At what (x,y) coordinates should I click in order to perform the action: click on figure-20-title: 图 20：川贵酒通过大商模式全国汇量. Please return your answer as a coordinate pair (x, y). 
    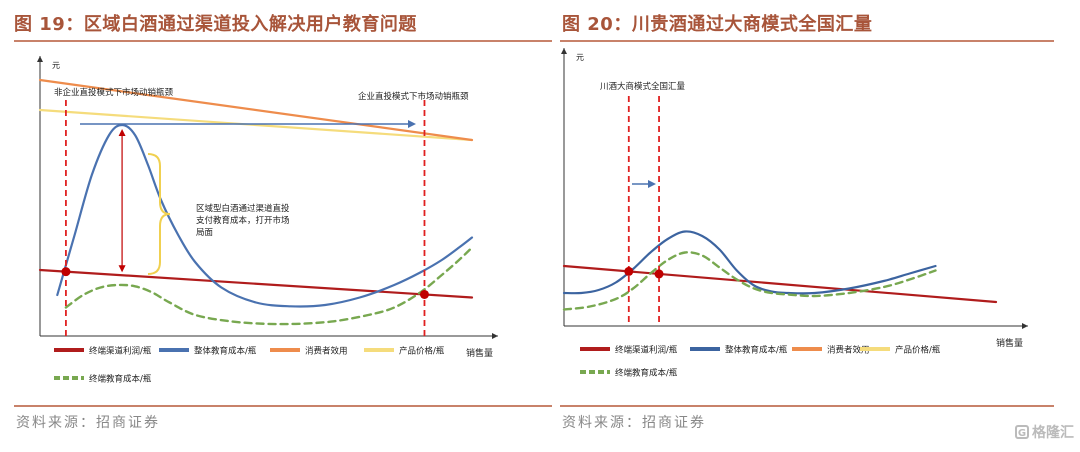
    Looking at the image, I should click on (717, 24).